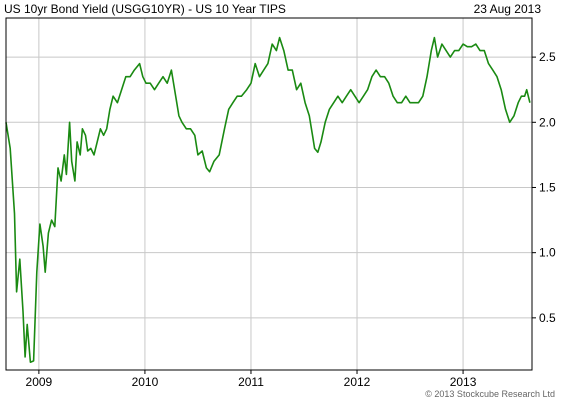  I want to click on y-tick-label: 0.5, so click(547, 318).